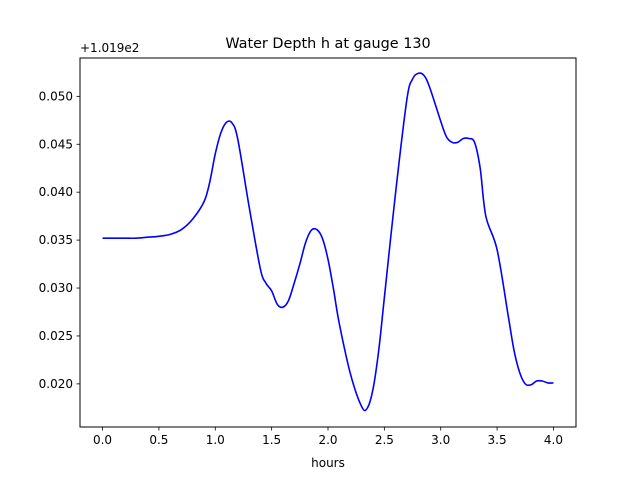  I want to click on chart-title: Water Depth h at gauge 130, so click(327, 44).